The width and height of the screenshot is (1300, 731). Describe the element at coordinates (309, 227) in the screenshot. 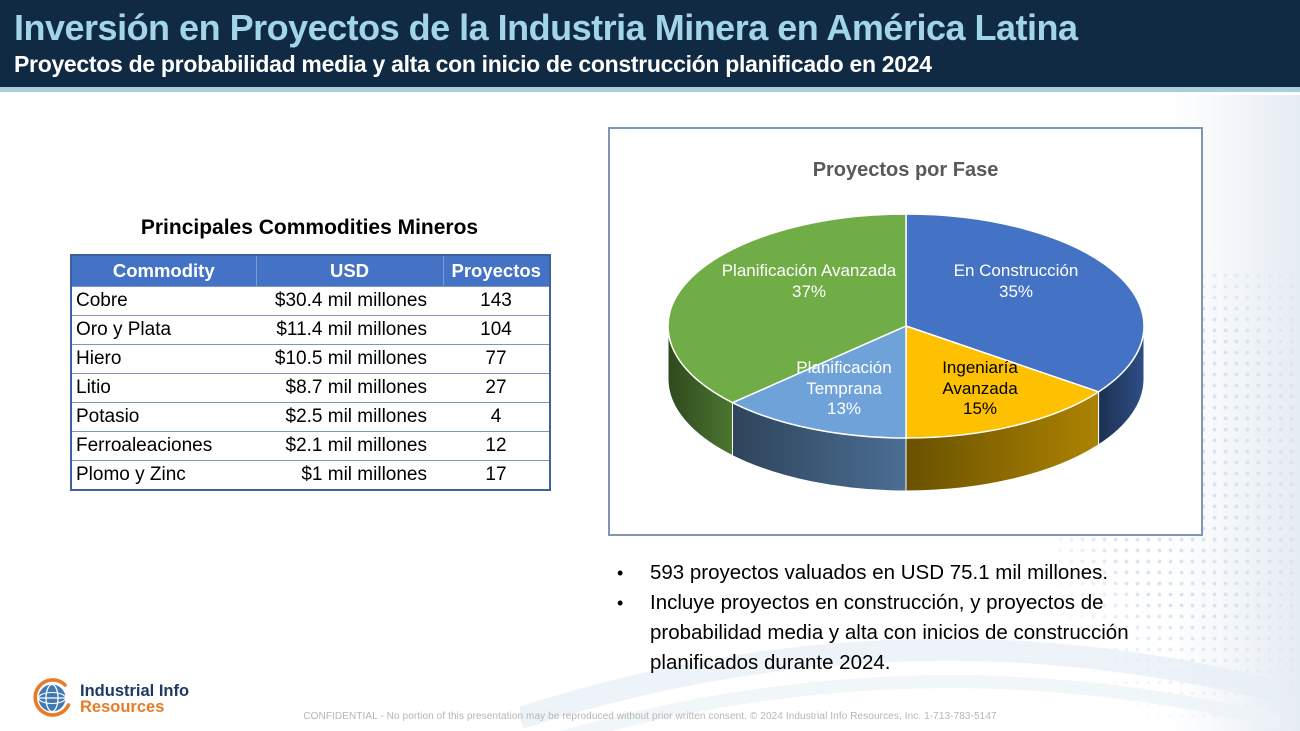

I see `table-title: Principales Commodities Mineros` at that location.